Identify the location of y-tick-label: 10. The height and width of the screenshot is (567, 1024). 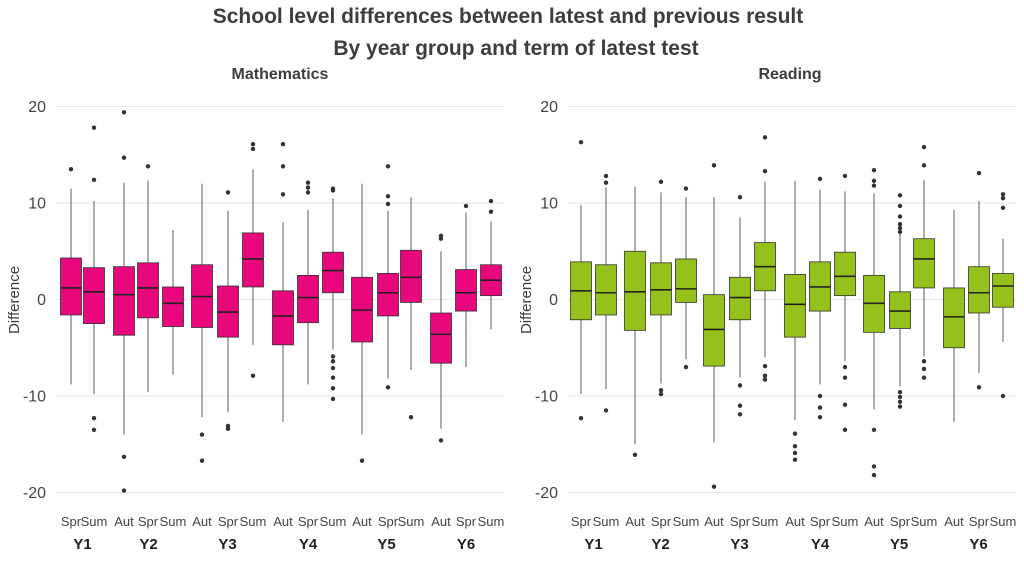
(549, 204).